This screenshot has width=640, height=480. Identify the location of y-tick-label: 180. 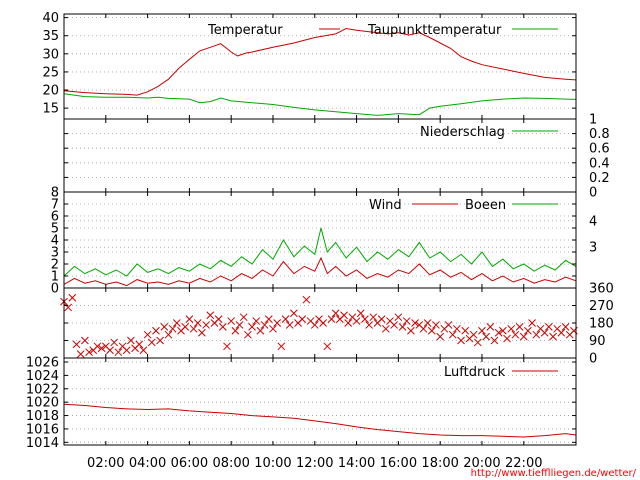
(601, 324).